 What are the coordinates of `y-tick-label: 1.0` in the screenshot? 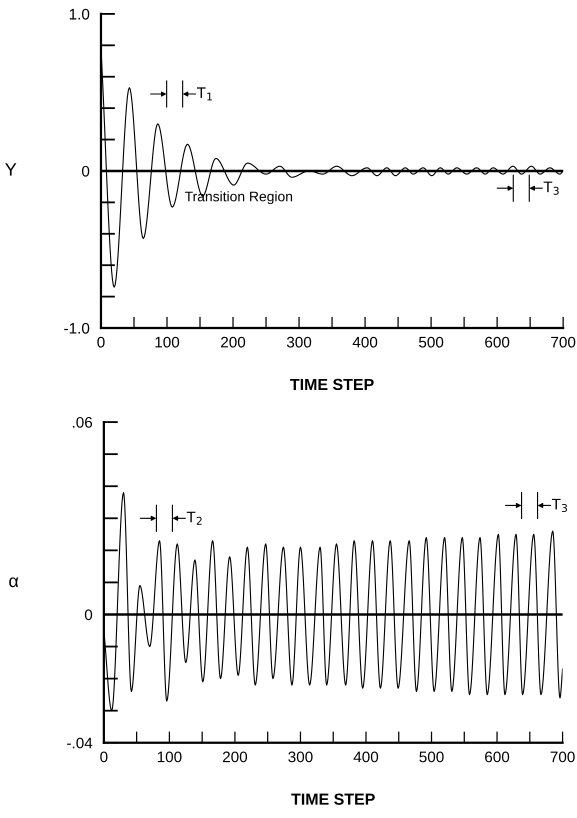 It's located at (80, 14).